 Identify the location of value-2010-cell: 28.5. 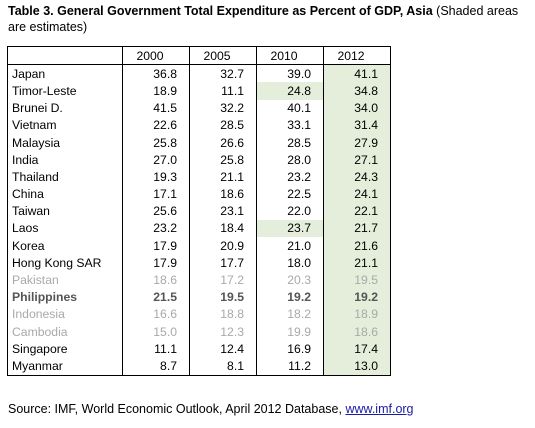
(290, 142).